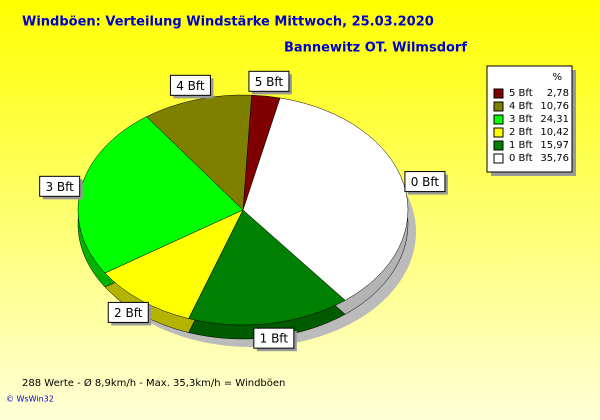 Image resolution: width=600 pixels, height=420 pixels. I want to click on legend-value: 35,76, so click(554, 158).